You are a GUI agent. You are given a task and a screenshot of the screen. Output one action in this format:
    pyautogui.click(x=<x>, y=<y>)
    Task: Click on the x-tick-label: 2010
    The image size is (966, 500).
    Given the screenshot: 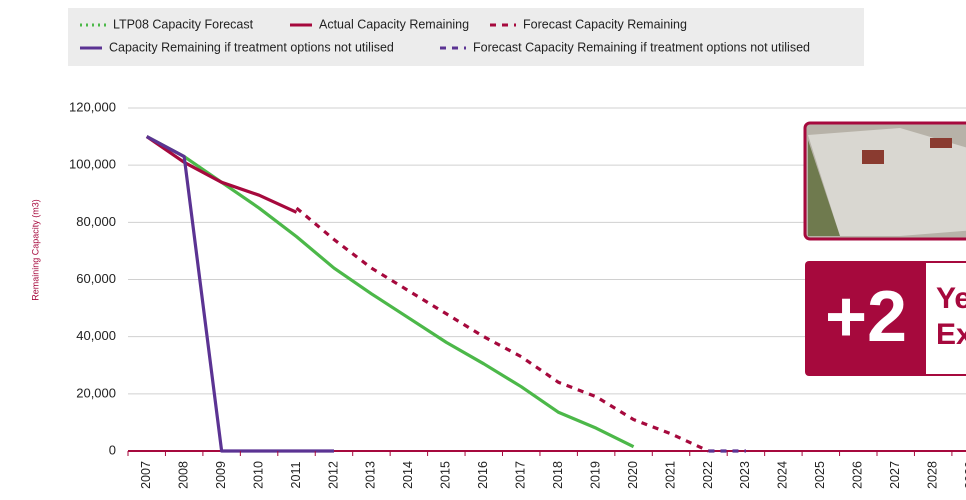 What is the action you would take?
    pyautogui.click(x=258, y=475)
    